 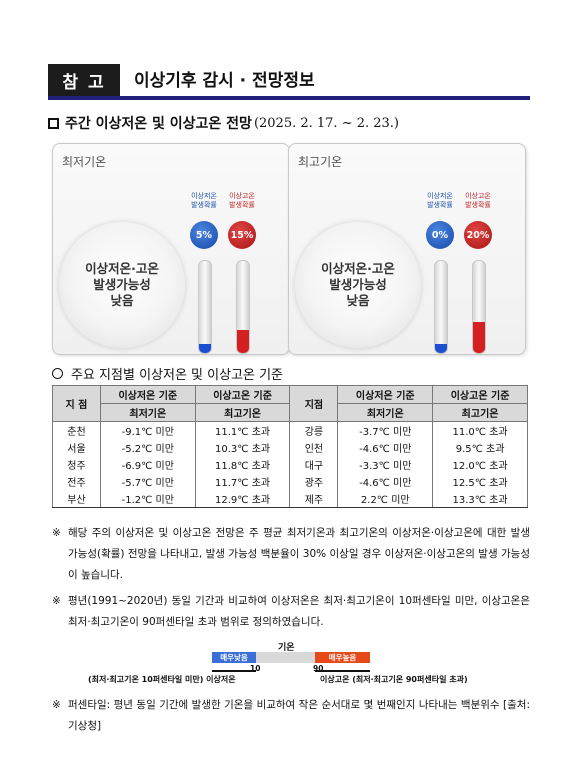 I want to click on low-threshold-cell: -5.7℃ 미만, so click(x=147, y=481).